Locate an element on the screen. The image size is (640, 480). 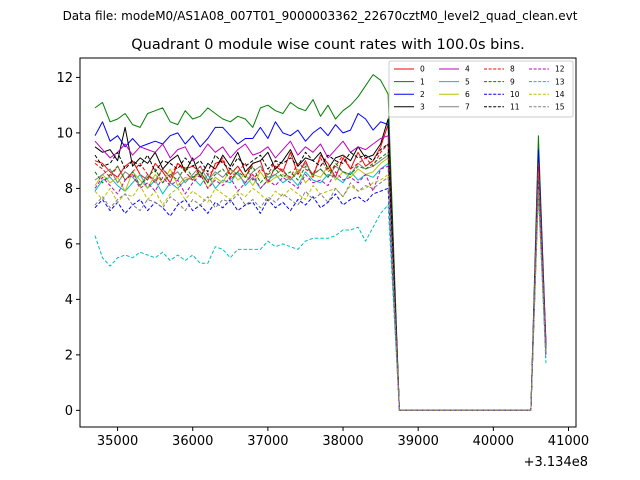
x-tick-label: 35000 is located at coordinates (117, 441).